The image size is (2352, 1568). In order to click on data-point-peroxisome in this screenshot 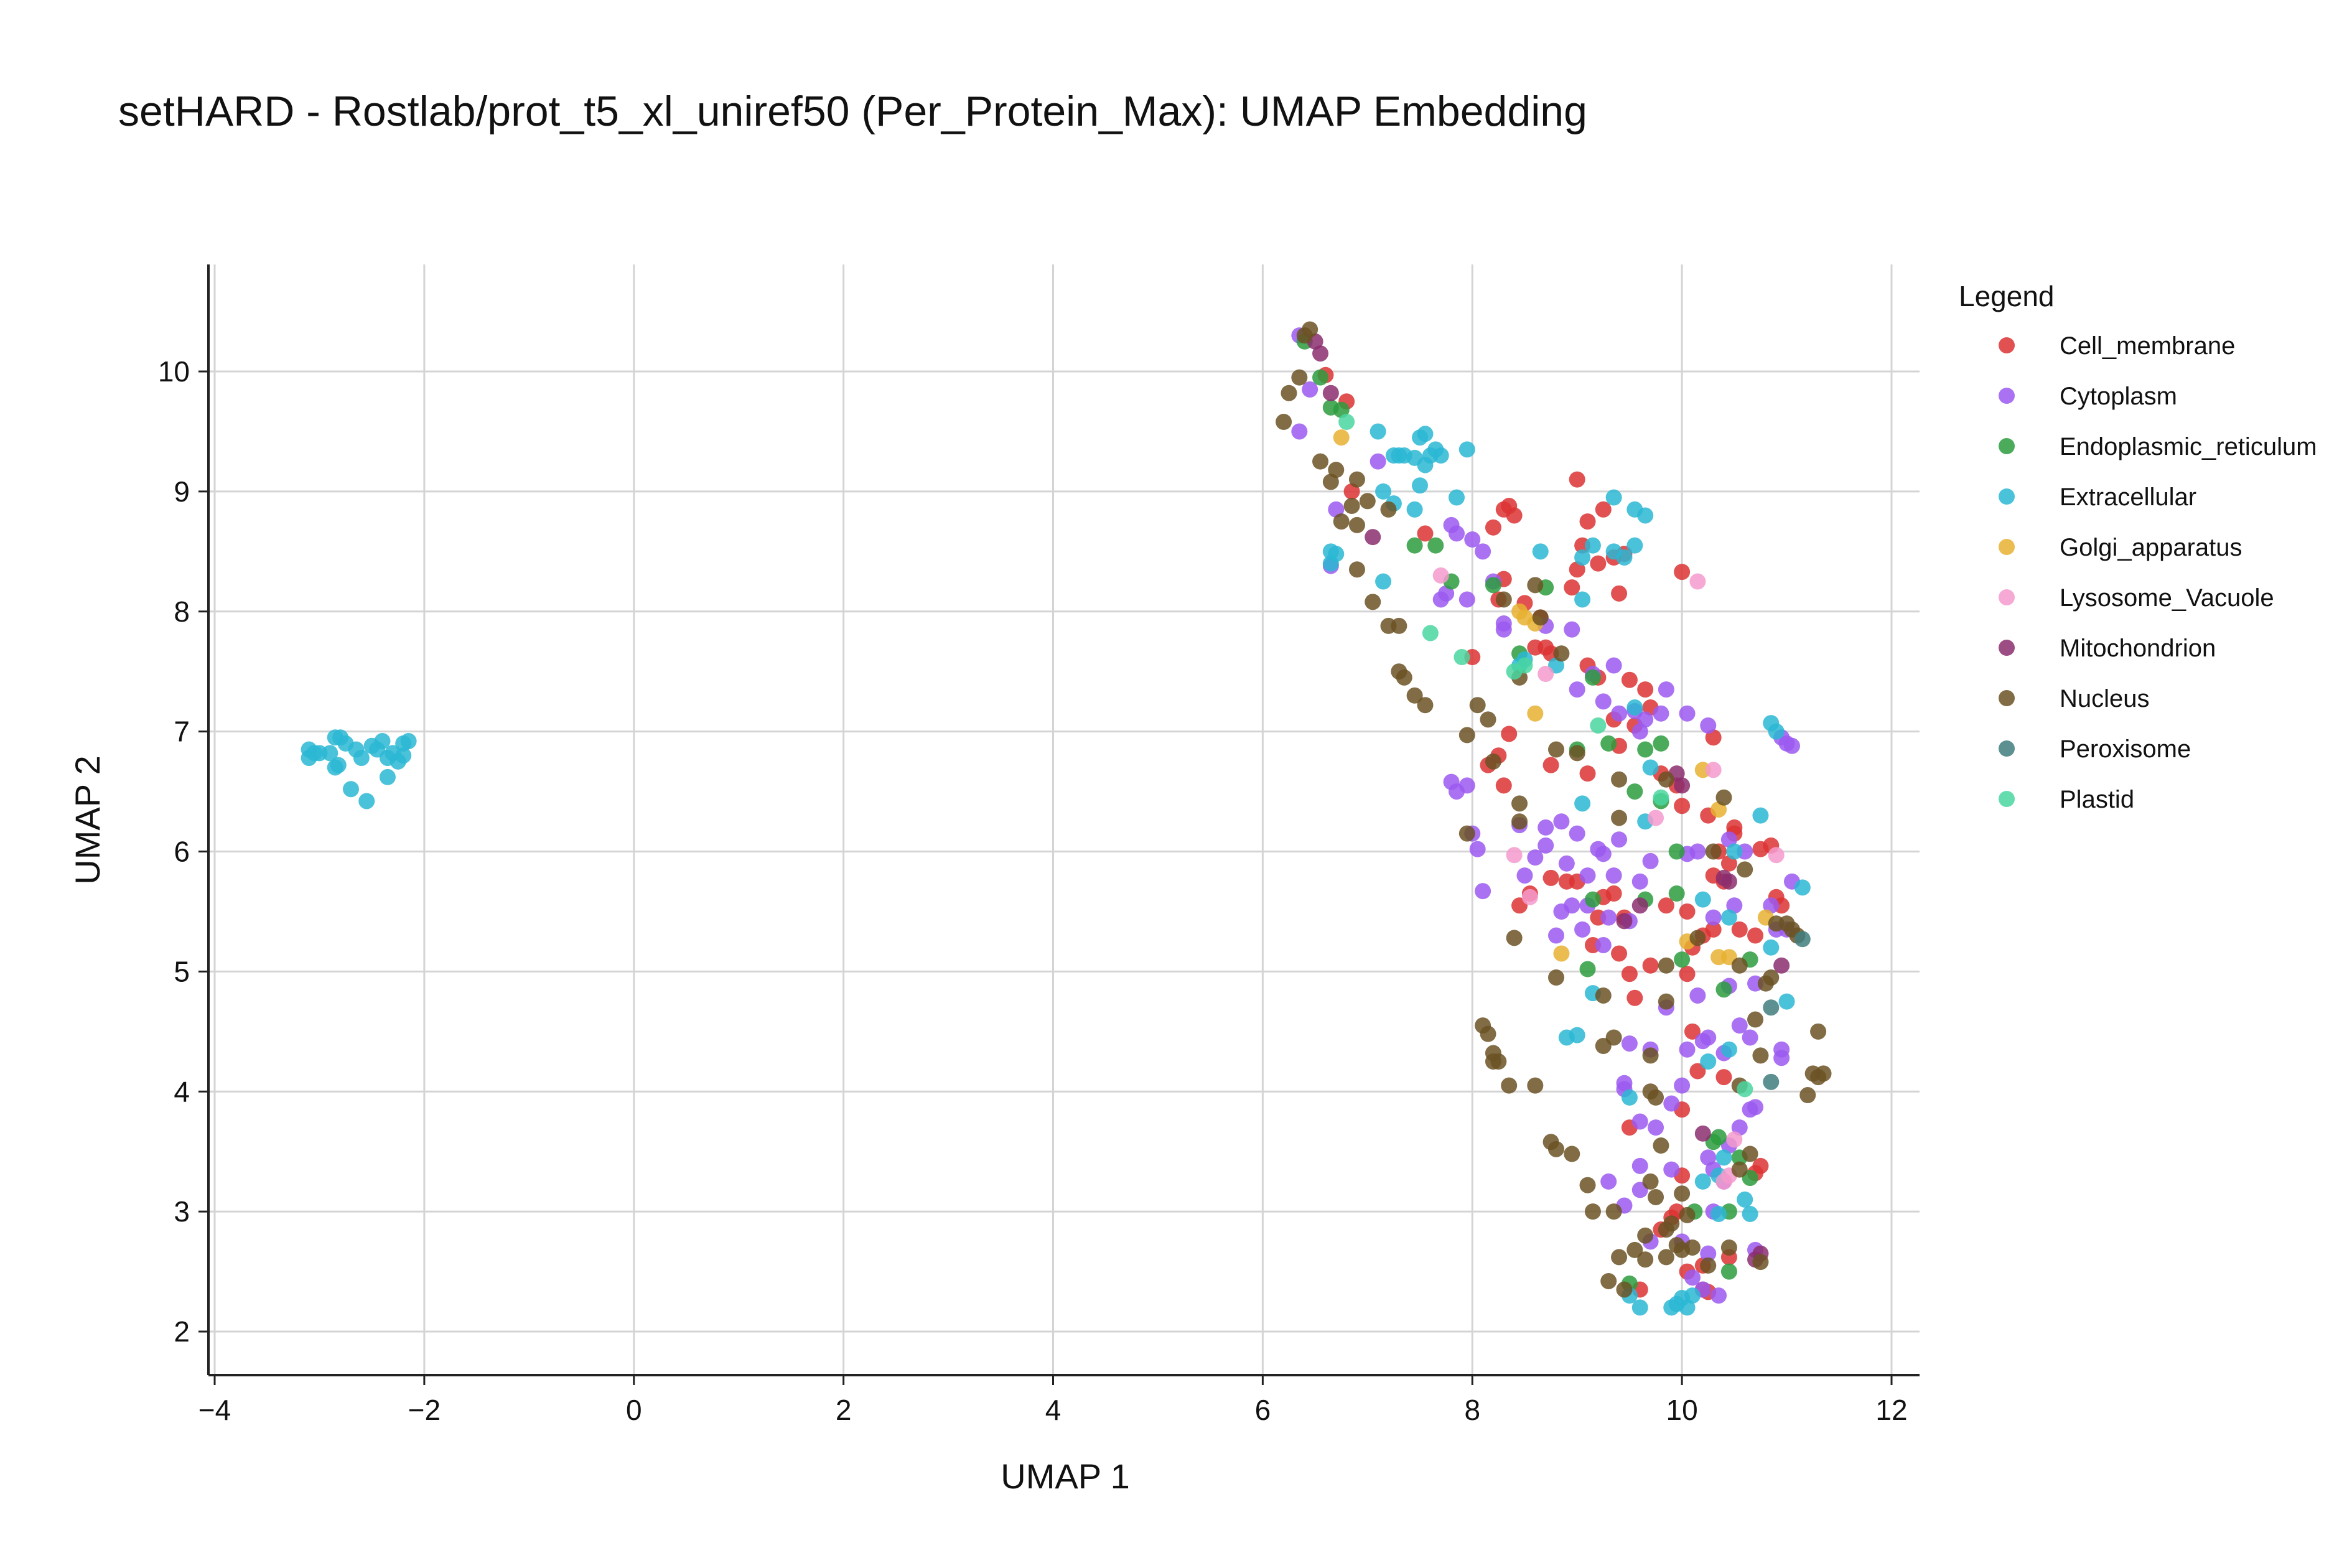, I will do `click(1771, 1081)`.